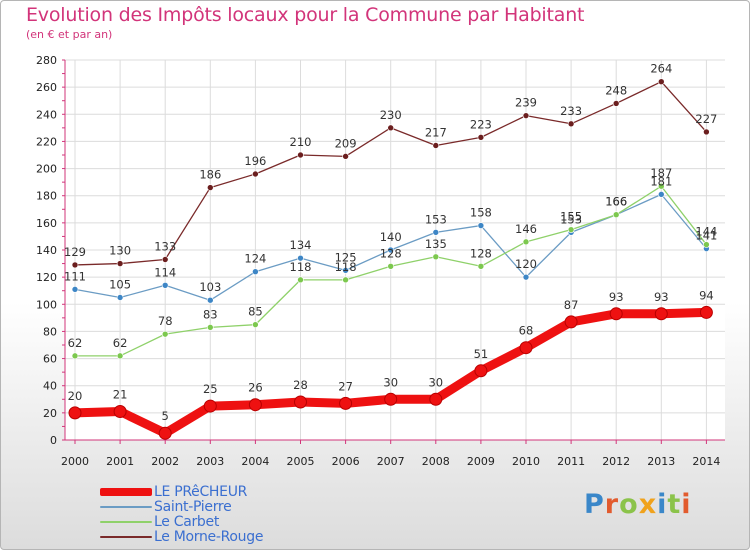 This screenshot has width=750, height=550. I want to click on data-point-le-carbet-2013, so click(661, 186).